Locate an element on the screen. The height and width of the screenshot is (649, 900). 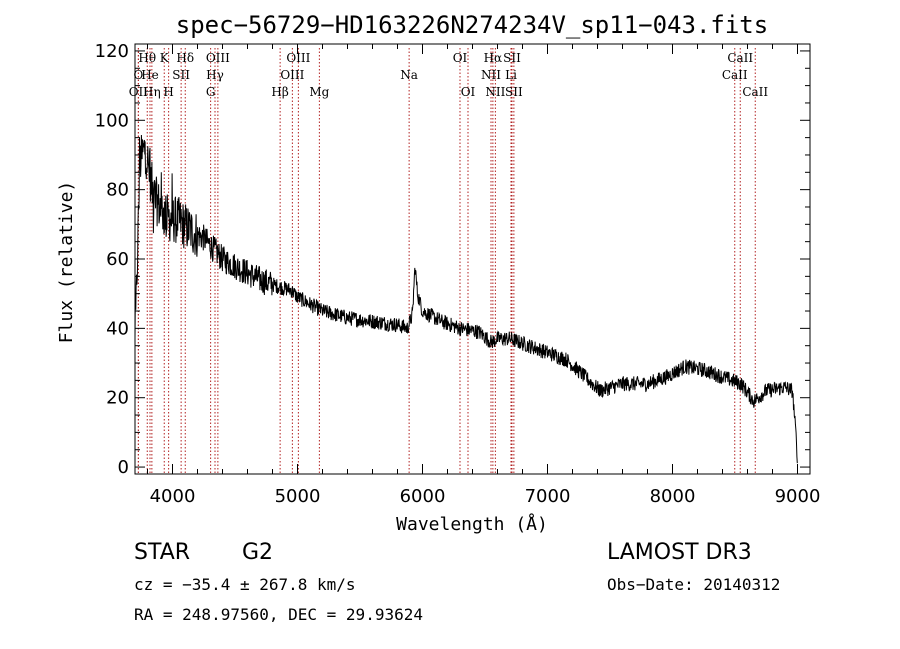
line-label: Hα is located at coordinates (493, 58).